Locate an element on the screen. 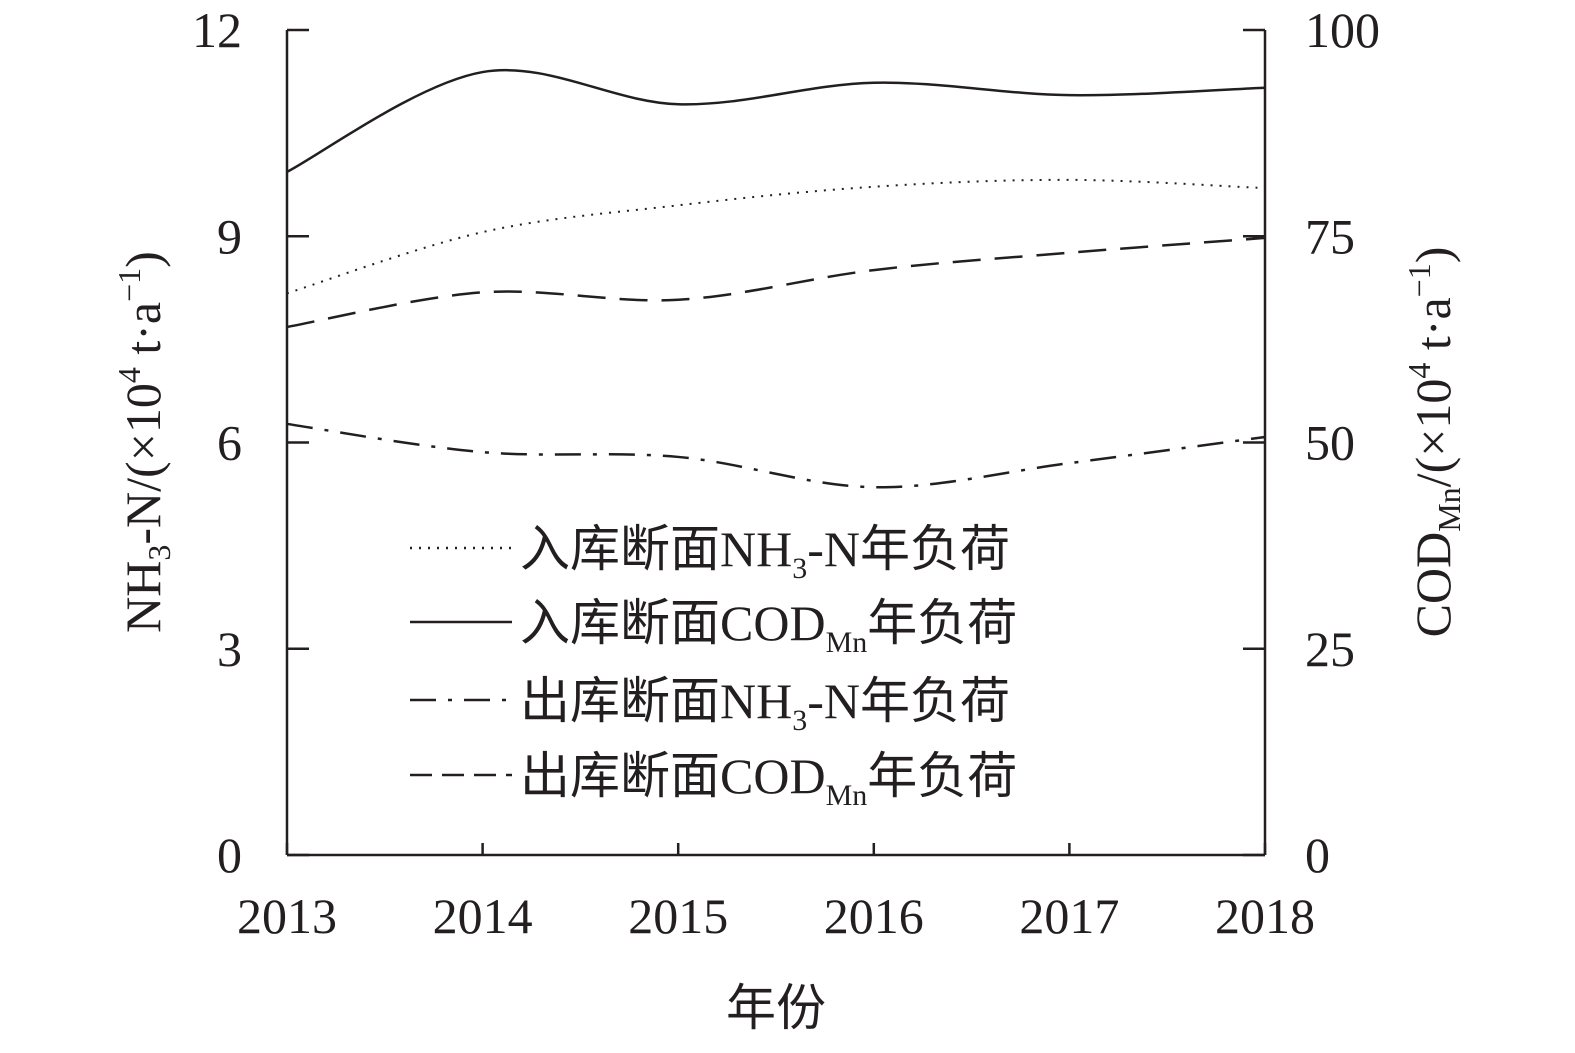 This screenshot has height=1053, width=1575. legend-label: 出库断面CODMn年负荷 is located at coordinates (768, 780).